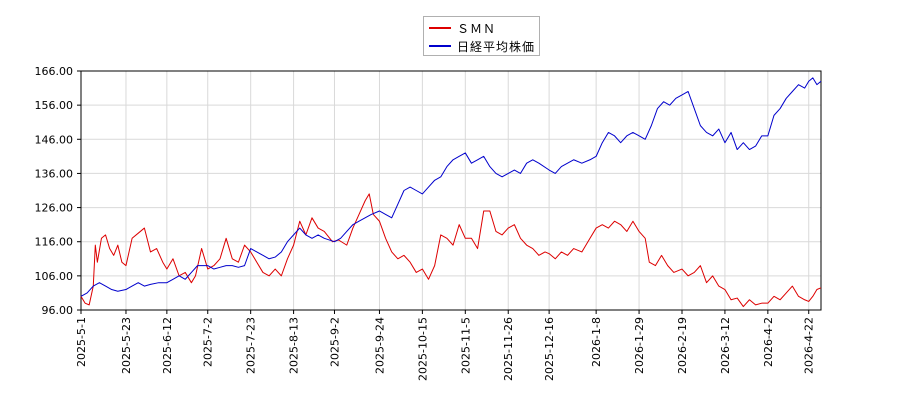 This screenshot has width=900, height=404. I want to click on legend-label-smn: ＳＭＮ, so click(477, 28).